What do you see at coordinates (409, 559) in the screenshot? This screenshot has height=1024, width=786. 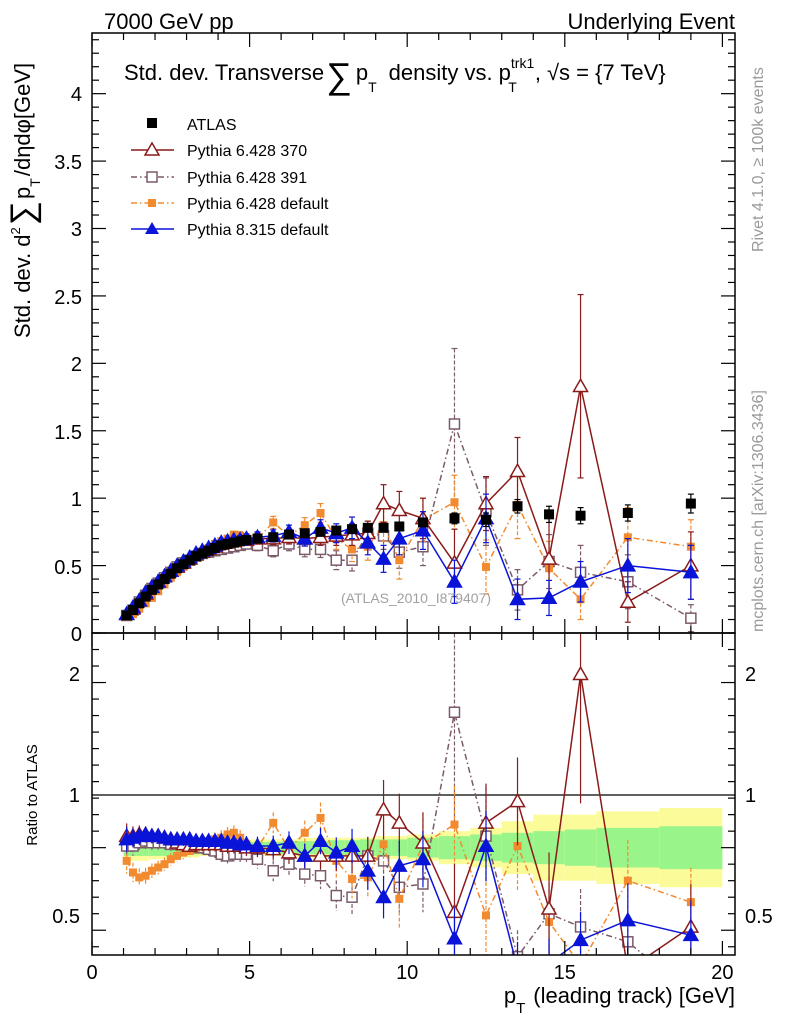 I see `p6def-line` at bounding box center [409, 559].